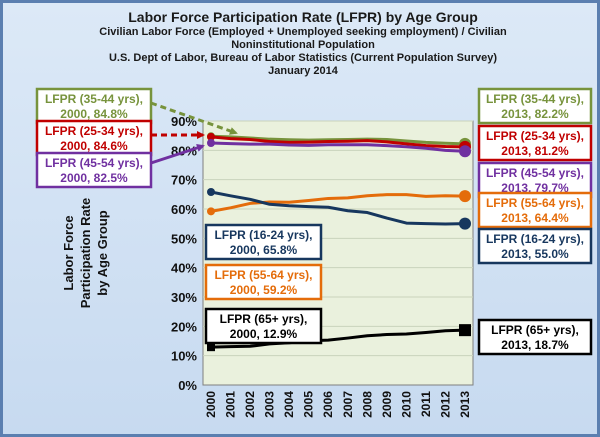 The width and height of the screenshot is (600, 437). I want to click on x-tick-label: 2003, so click(270, 404).